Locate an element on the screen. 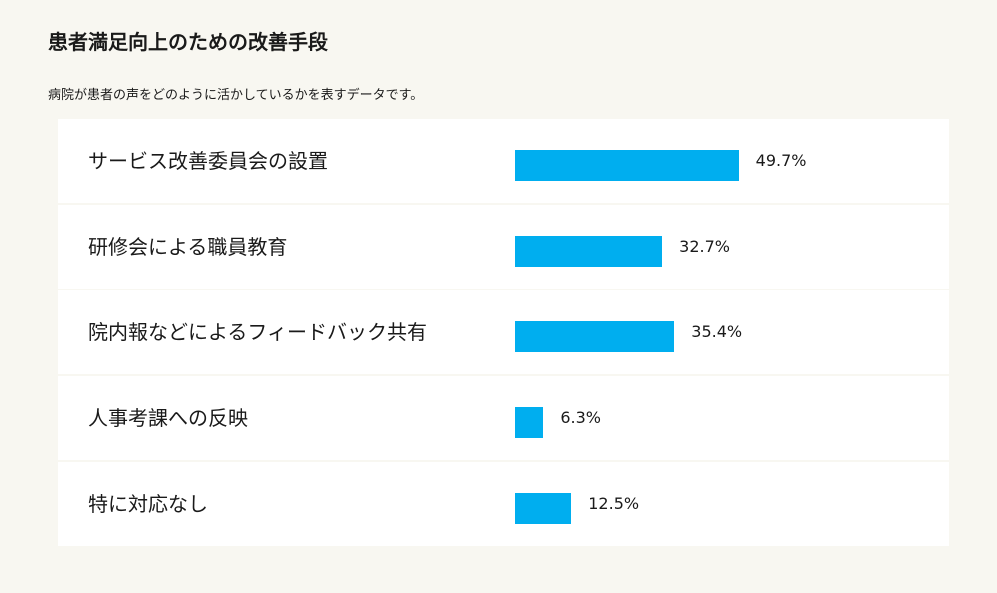 This screenshot has width=997, height=593. chart-title: 患者満足向上のための改善手段 is located at coordinates (188, 42).